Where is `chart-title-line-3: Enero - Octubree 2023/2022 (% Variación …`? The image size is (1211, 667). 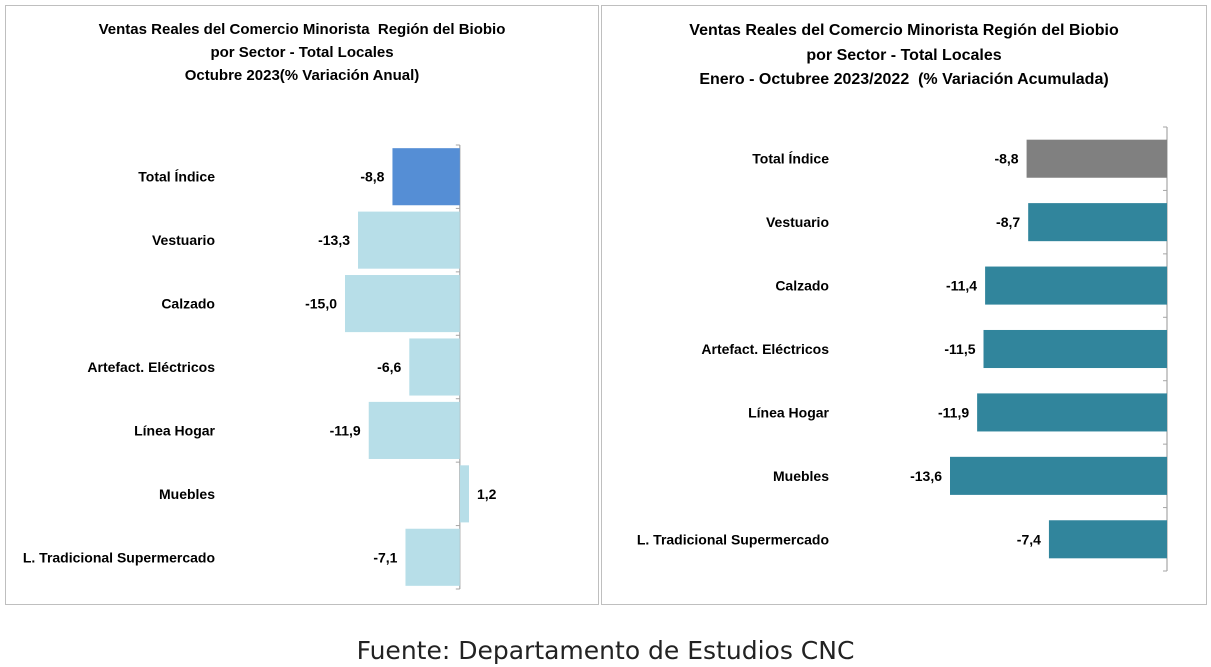 chart-title-line-3: Enero - Octubree 2023/2022 (% Variación … is located at coordinates (904, 79).